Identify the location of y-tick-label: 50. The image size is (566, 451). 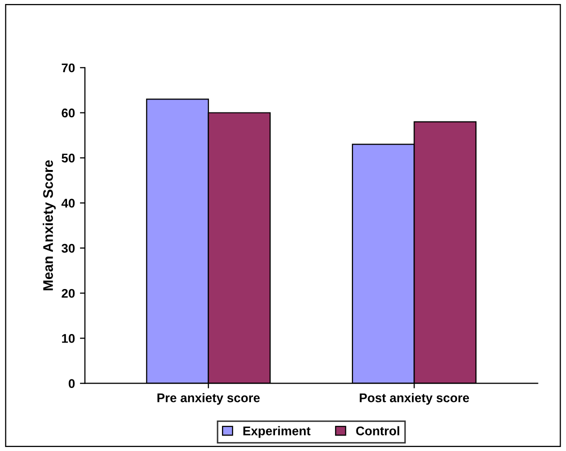
(68, 158).